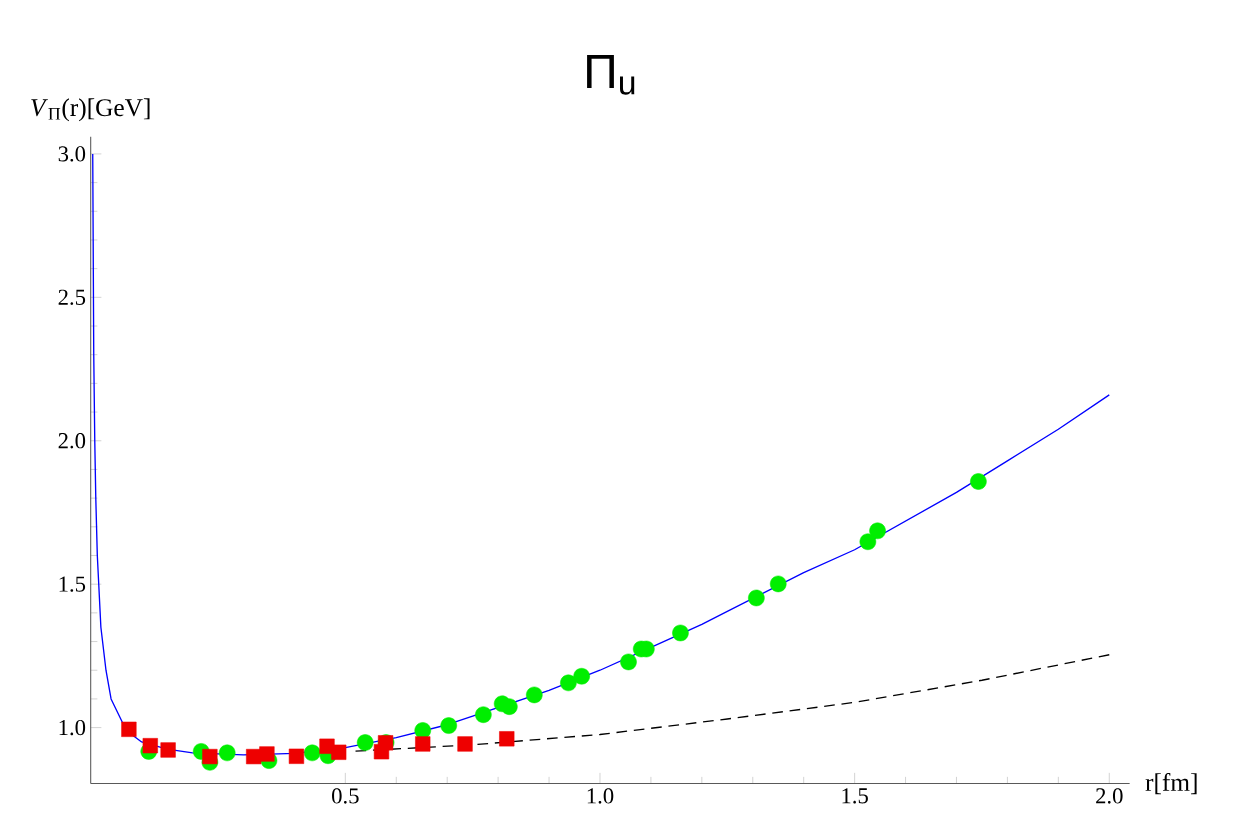 The image size is (1247, 826). What do you see at coordinates (855, 796) in the screenshot?
I see `x-tick-label: 1.5` at bounding box center [855, 796].